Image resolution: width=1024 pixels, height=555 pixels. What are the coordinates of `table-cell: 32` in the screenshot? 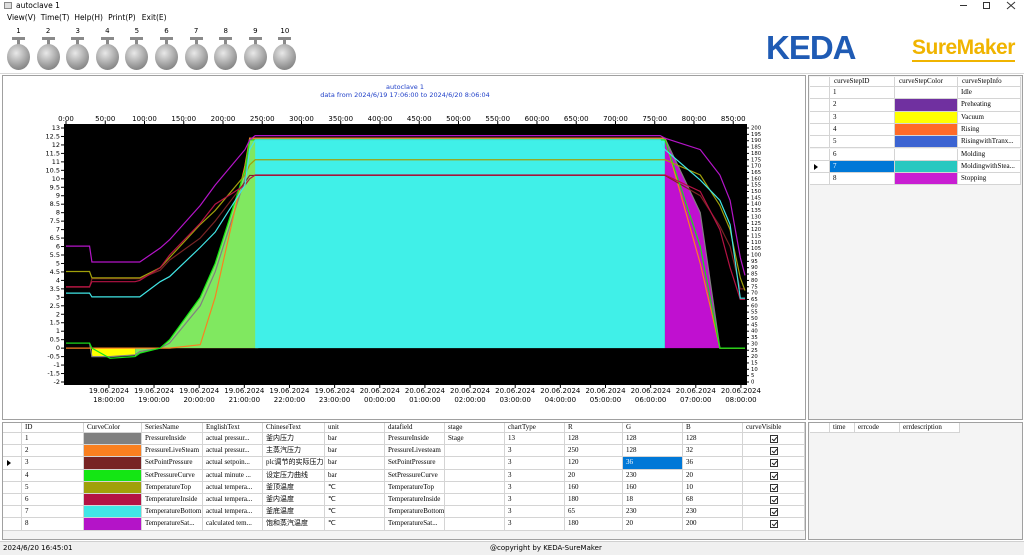 It's located at (713, 451).